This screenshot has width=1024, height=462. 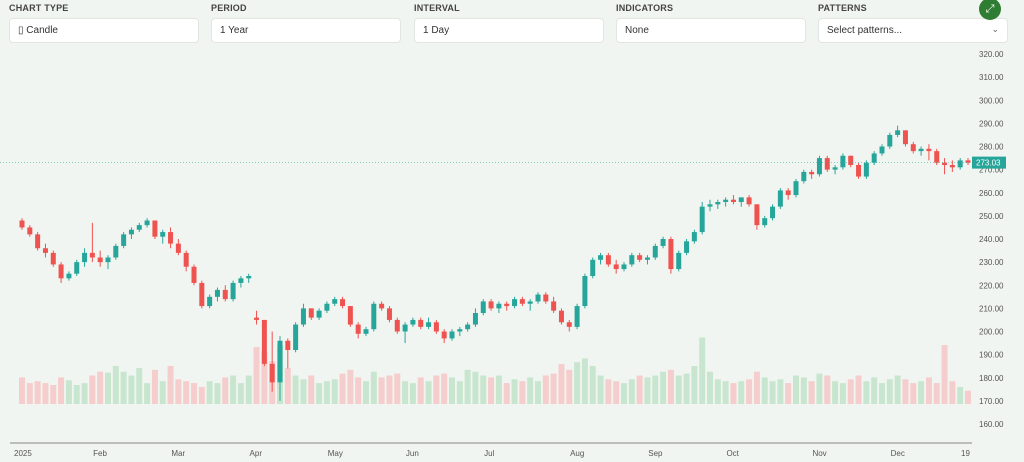 I want to click on y-tick-label: 320.00, so click(x=991, y=54).